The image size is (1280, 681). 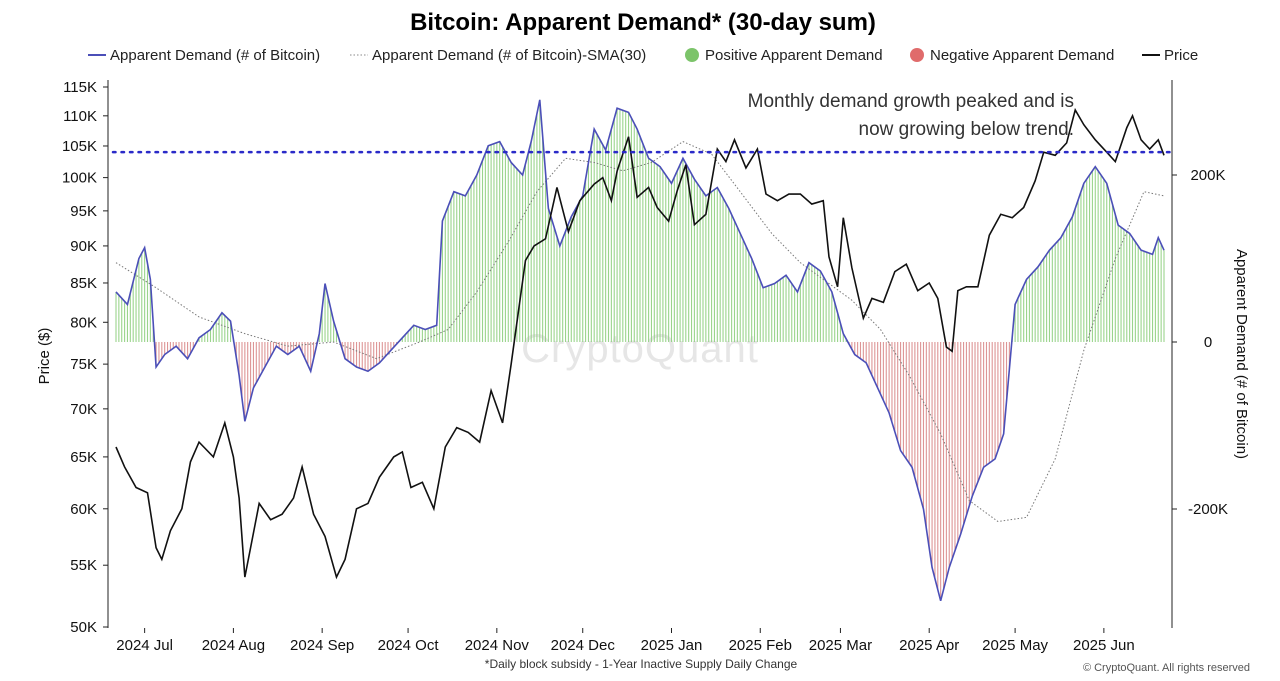 I want to click on right-axis-title: Apparent Demand (# of Bitcoin), so click(x=1241, y=354).